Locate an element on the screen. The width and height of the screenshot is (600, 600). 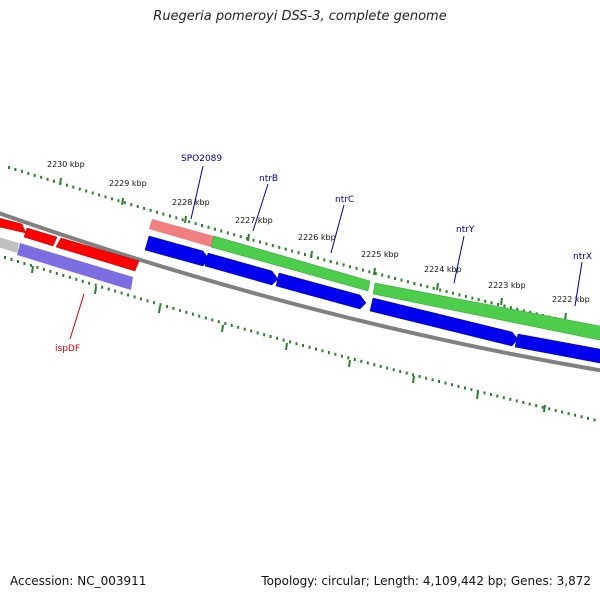
gene-label-ntrb: ntrB is located at coordinates (268, 179).